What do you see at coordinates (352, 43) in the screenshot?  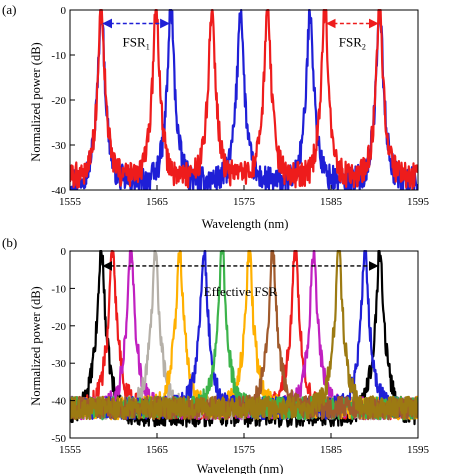 I see `annotation-label: FSR2` at bounding box center [352, 43].